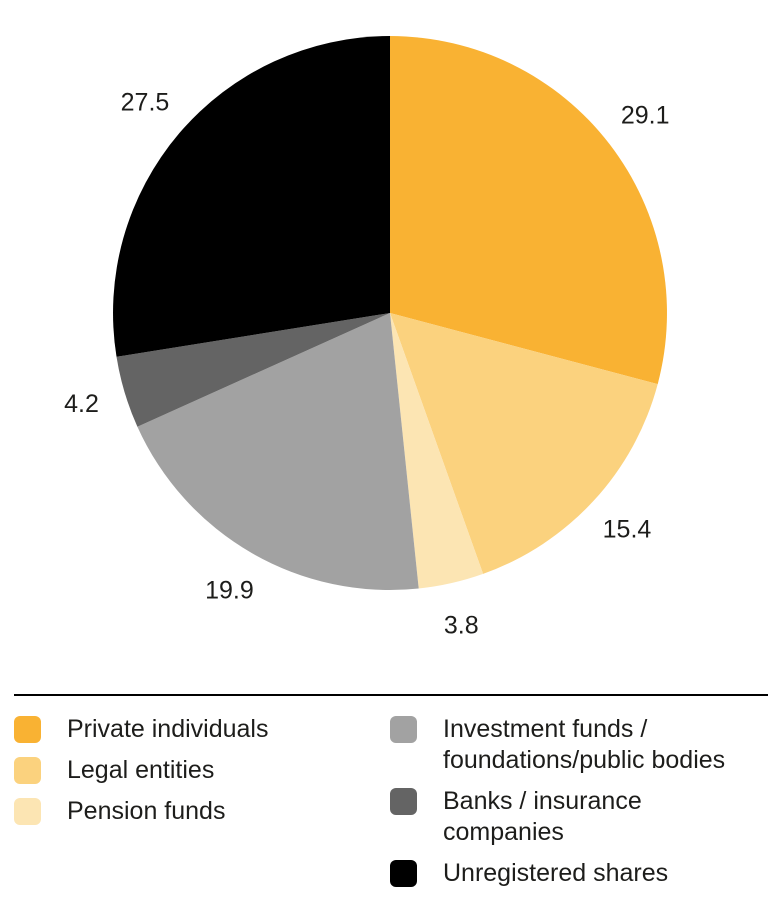 This screenshot has height=911, width=782. What do you see at coordinates (27, 729) in the screenshot?
I see `legend-swatch-private-individuals` at bounding box center [27, 729].